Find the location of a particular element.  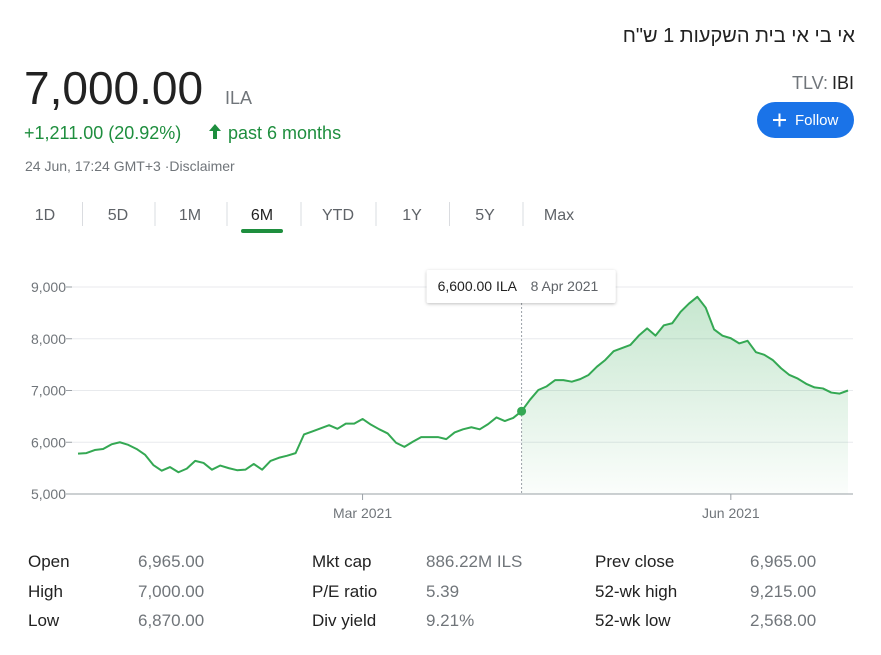

follow-button: Follow is located at coordinates (805, 120).